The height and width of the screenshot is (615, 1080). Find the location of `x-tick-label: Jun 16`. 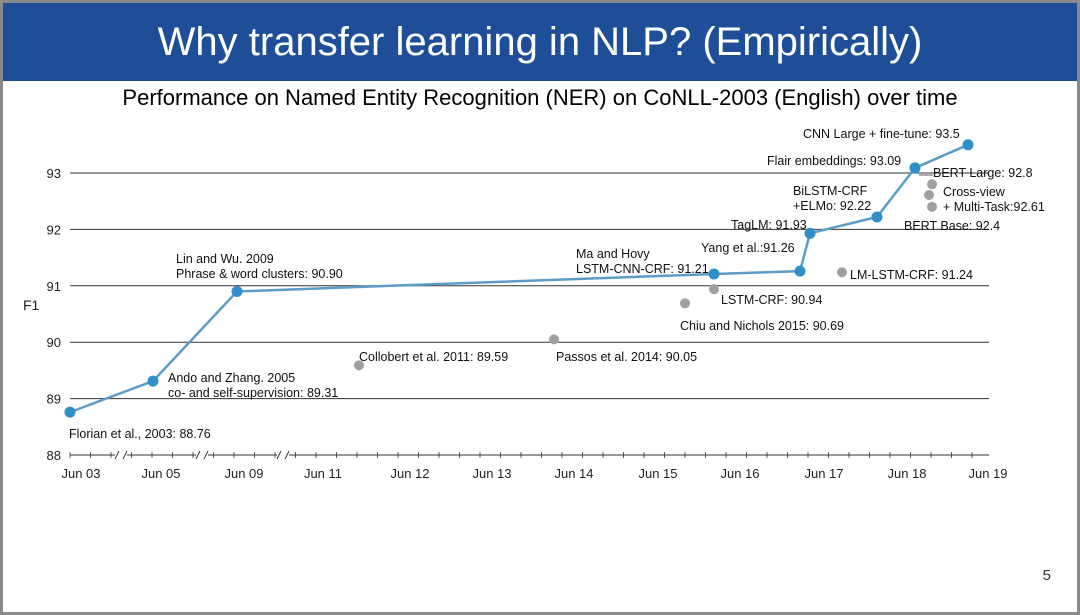

x-tick-label: Jun 16 is located at coordinates (739, 473).